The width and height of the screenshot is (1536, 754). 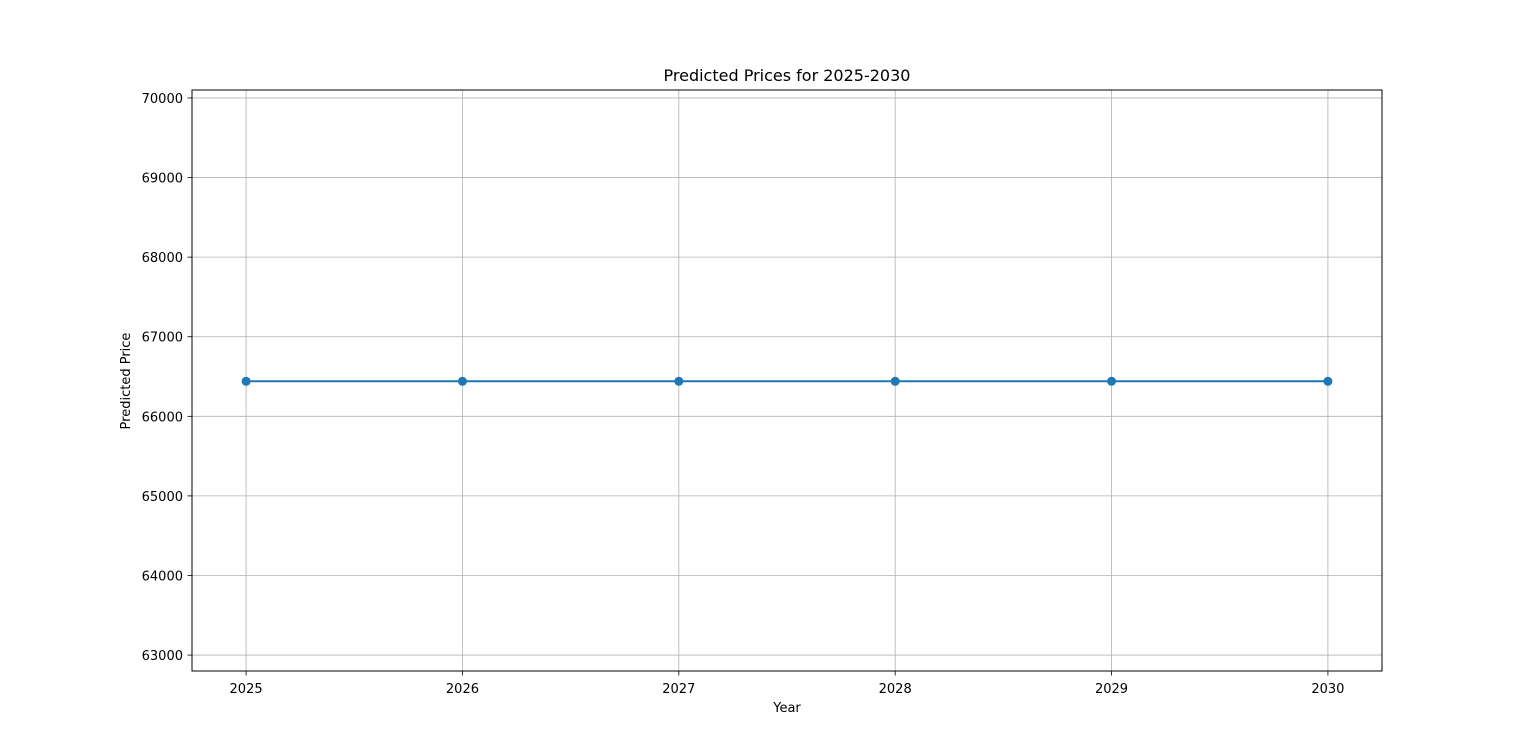 I want to click on y-tick-label: 63000, so click(x=162, y=656).